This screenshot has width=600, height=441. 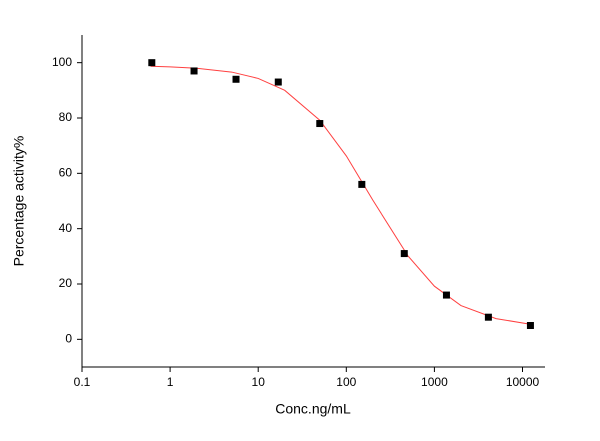 What do you see at coordinates (66, 283) in the screenshot?
I see `y-tick-label: 20` at bounding box center [66, 283].